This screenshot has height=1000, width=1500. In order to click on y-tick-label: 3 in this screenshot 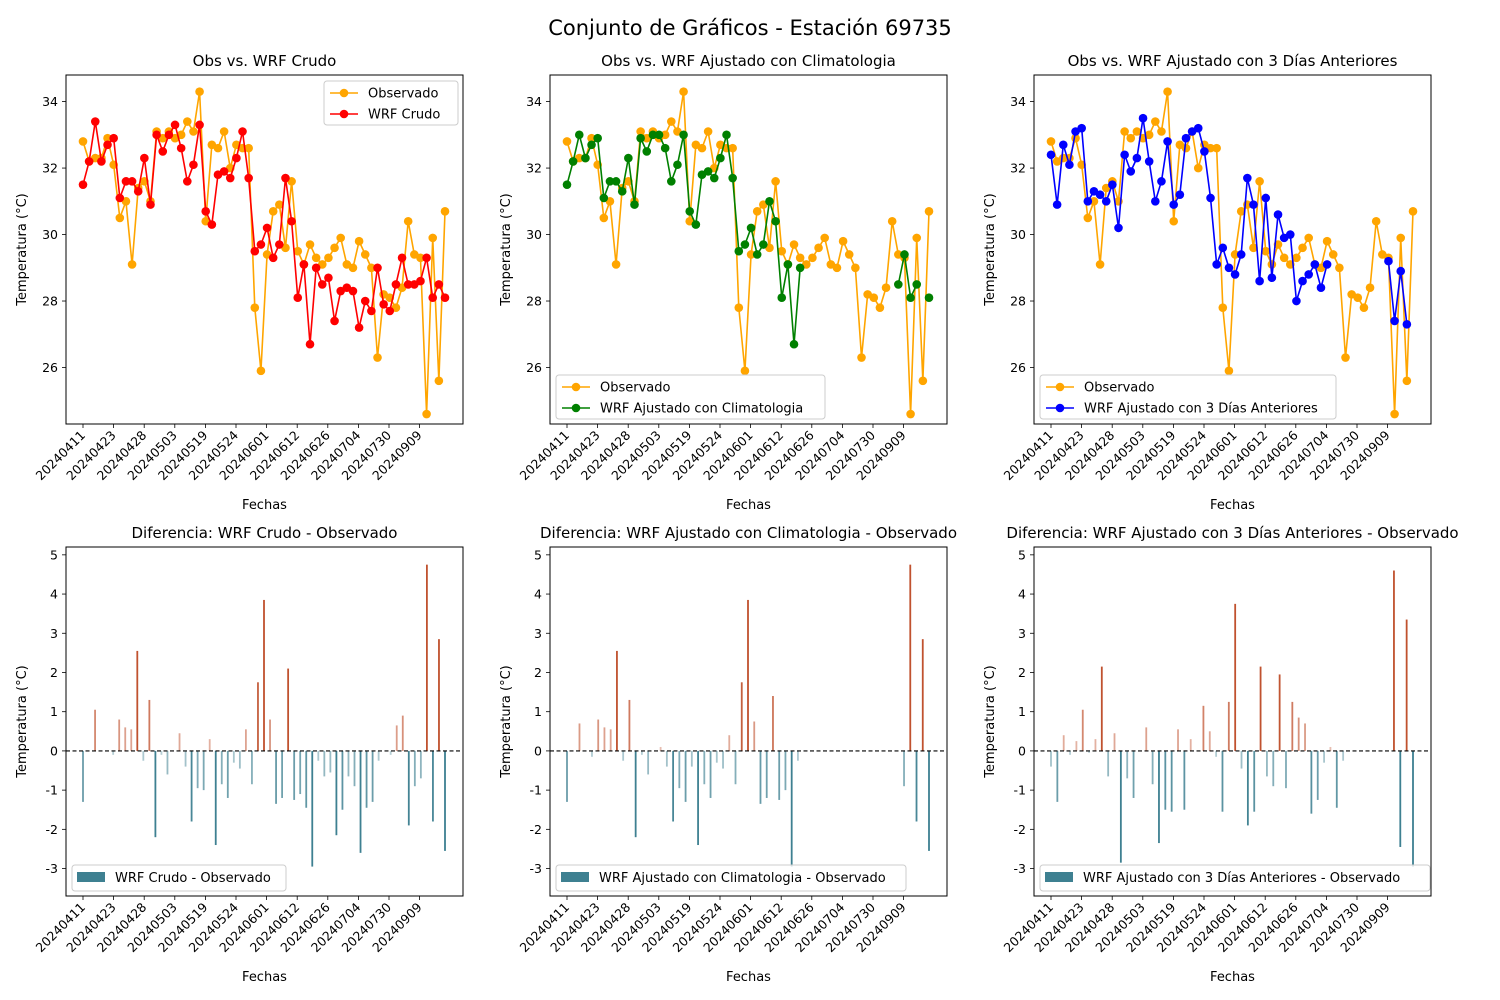, I will do `click(1022, 633)`.